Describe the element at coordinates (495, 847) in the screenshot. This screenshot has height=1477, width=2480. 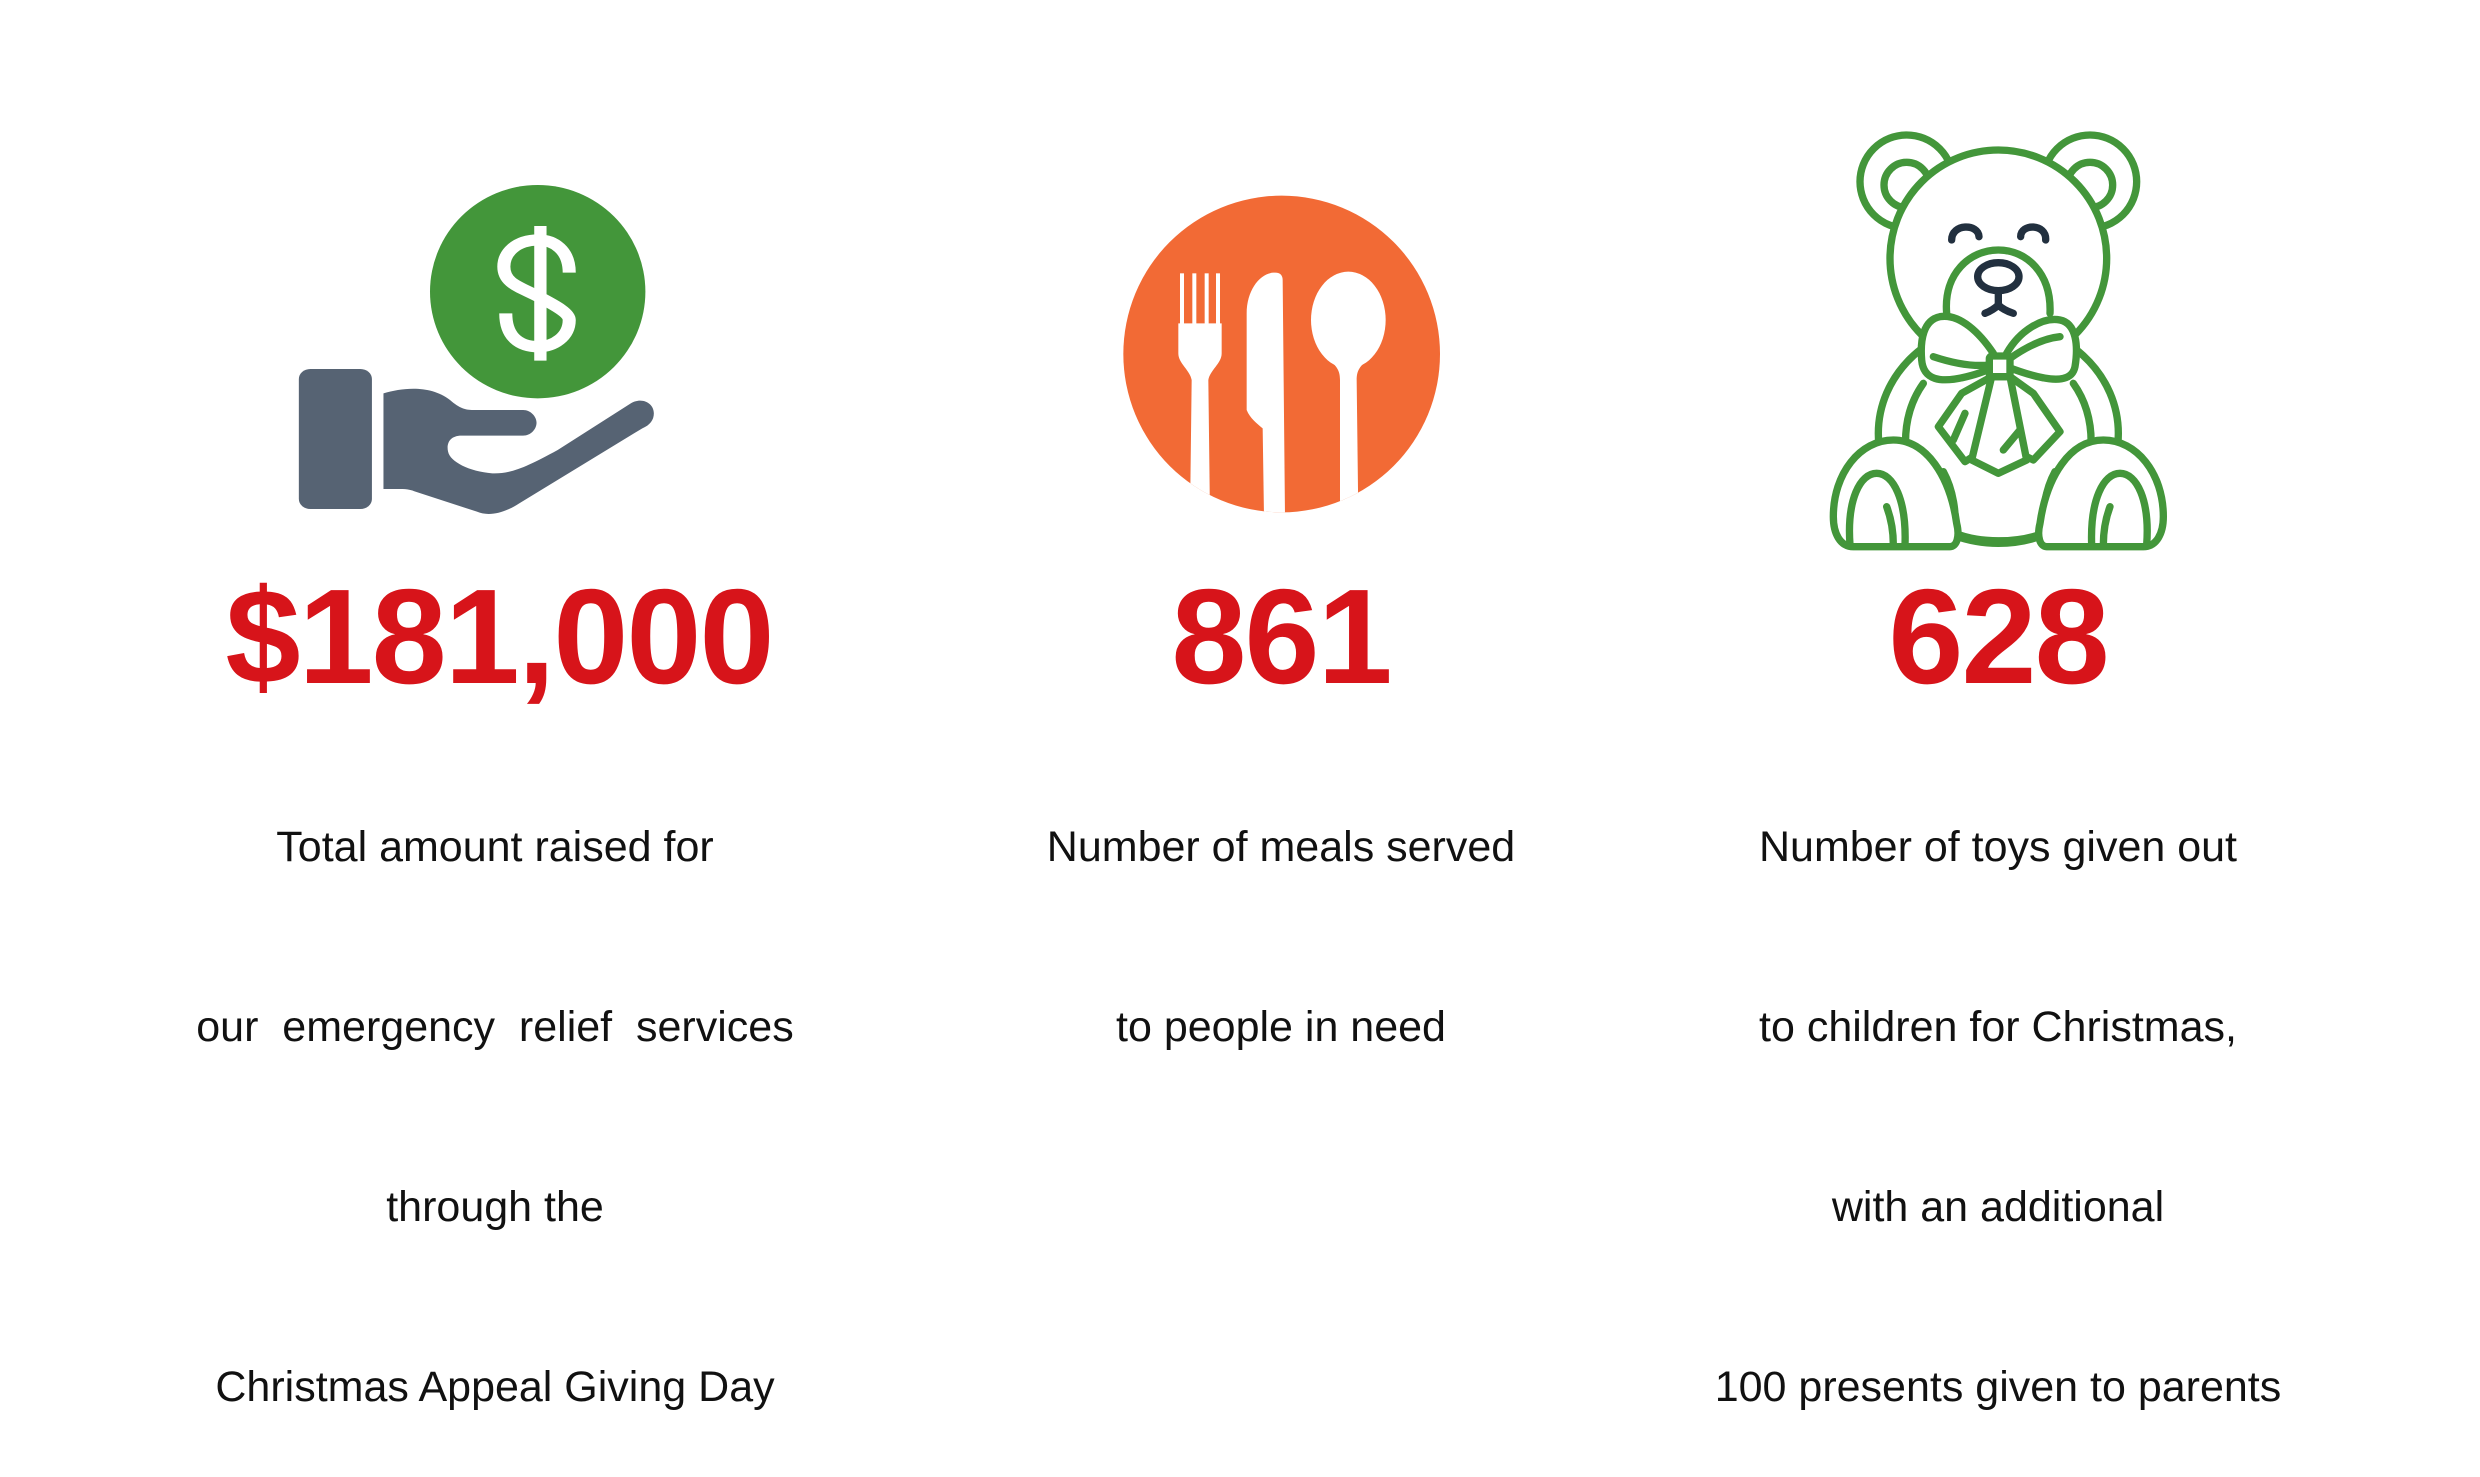
I see `description-line: Total amount raised for` at that location.